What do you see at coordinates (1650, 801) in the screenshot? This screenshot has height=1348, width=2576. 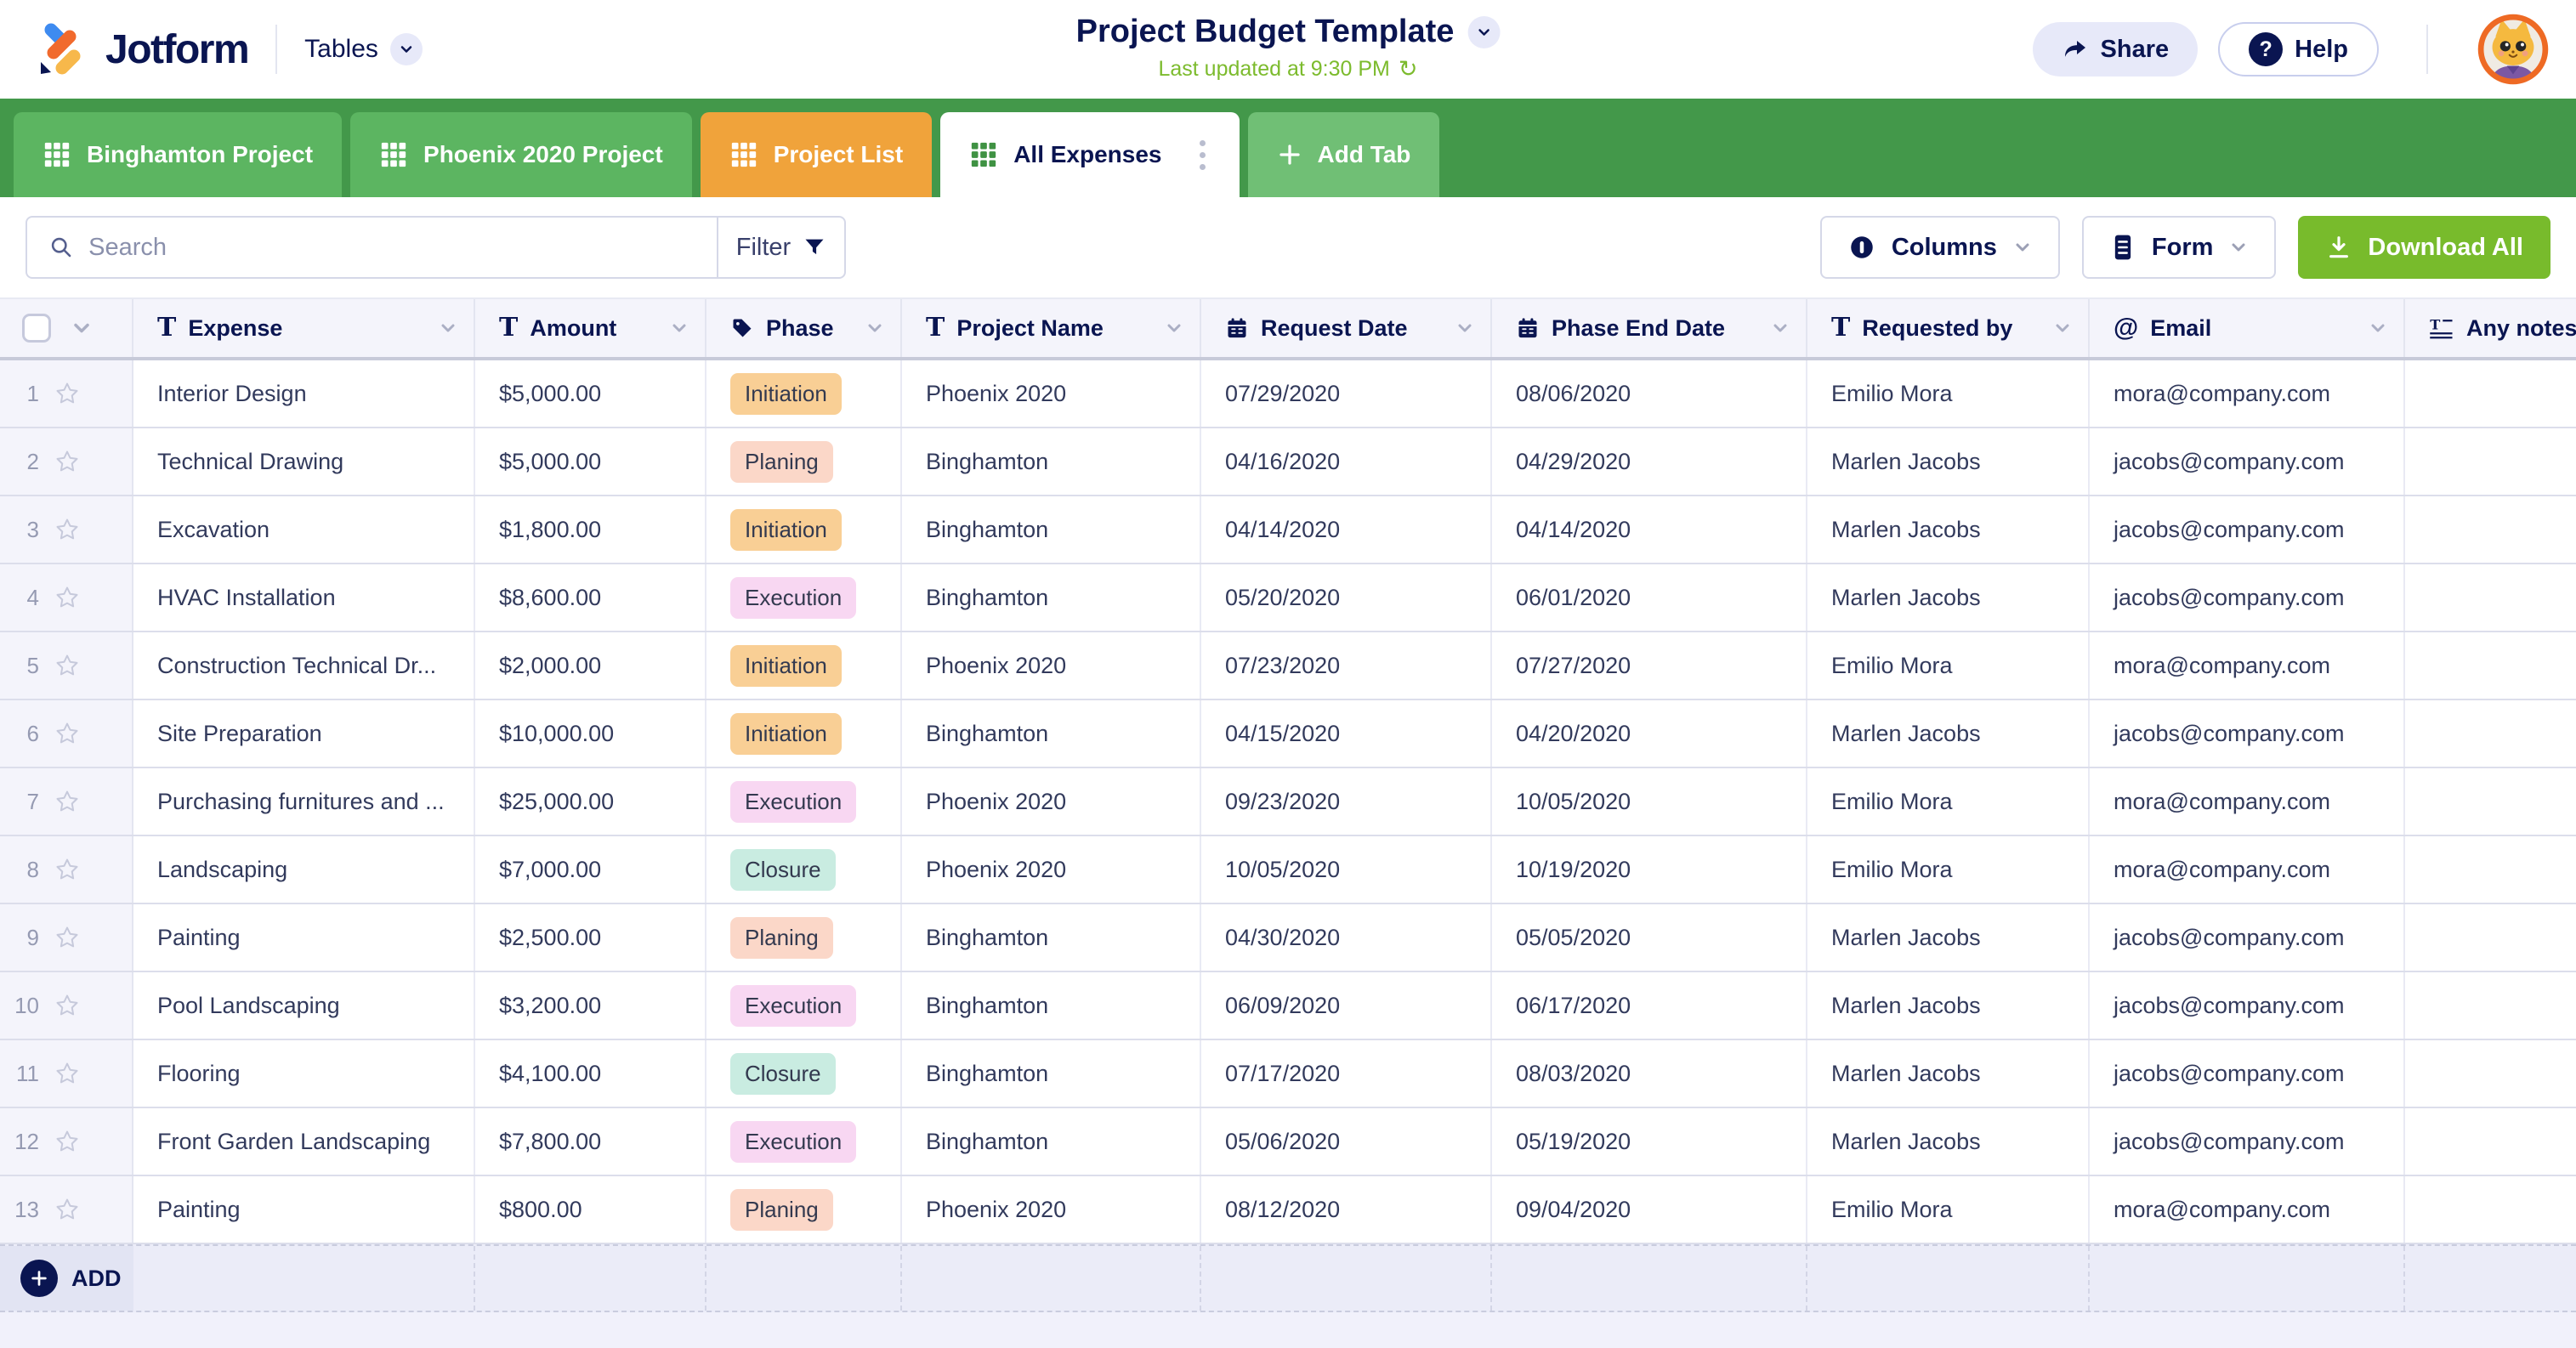 I see `cell-phase-end-date: 10/05/2020` at bounding box center [1650, 801].